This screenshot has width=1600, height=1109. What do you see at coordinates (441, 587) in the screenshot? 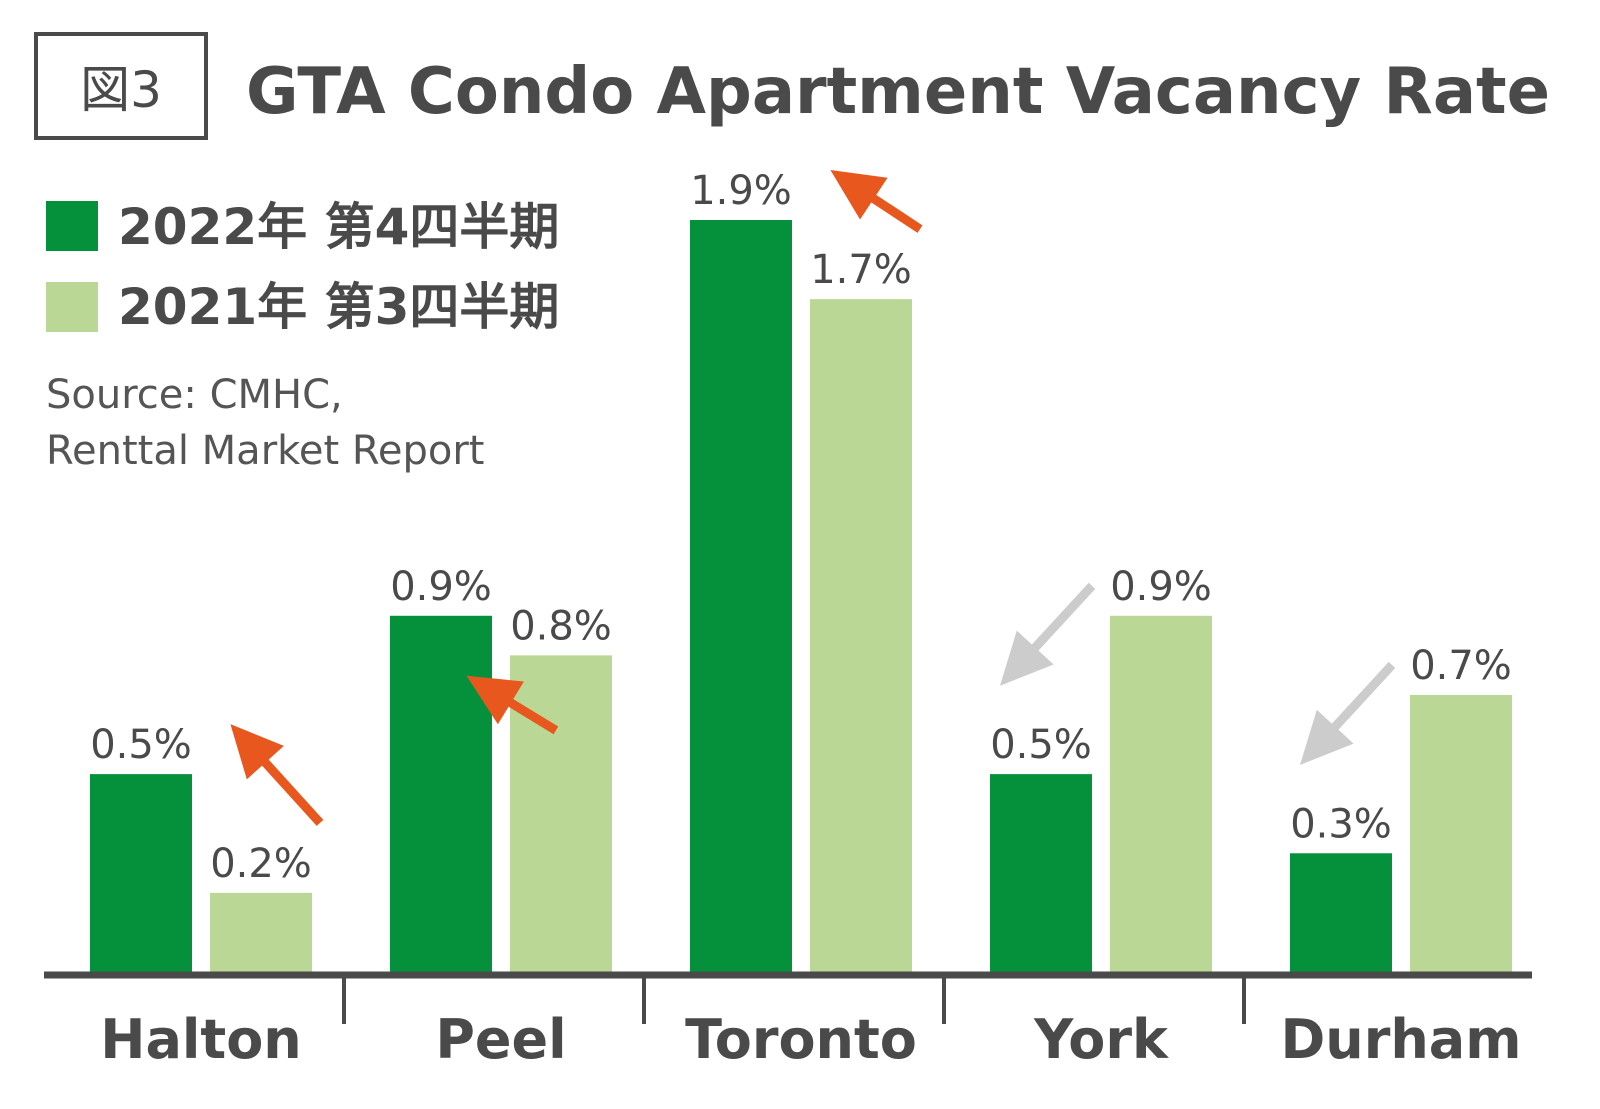
I see `data-label-peel-series-1: 0.9%` at bounding box center [441, 587].